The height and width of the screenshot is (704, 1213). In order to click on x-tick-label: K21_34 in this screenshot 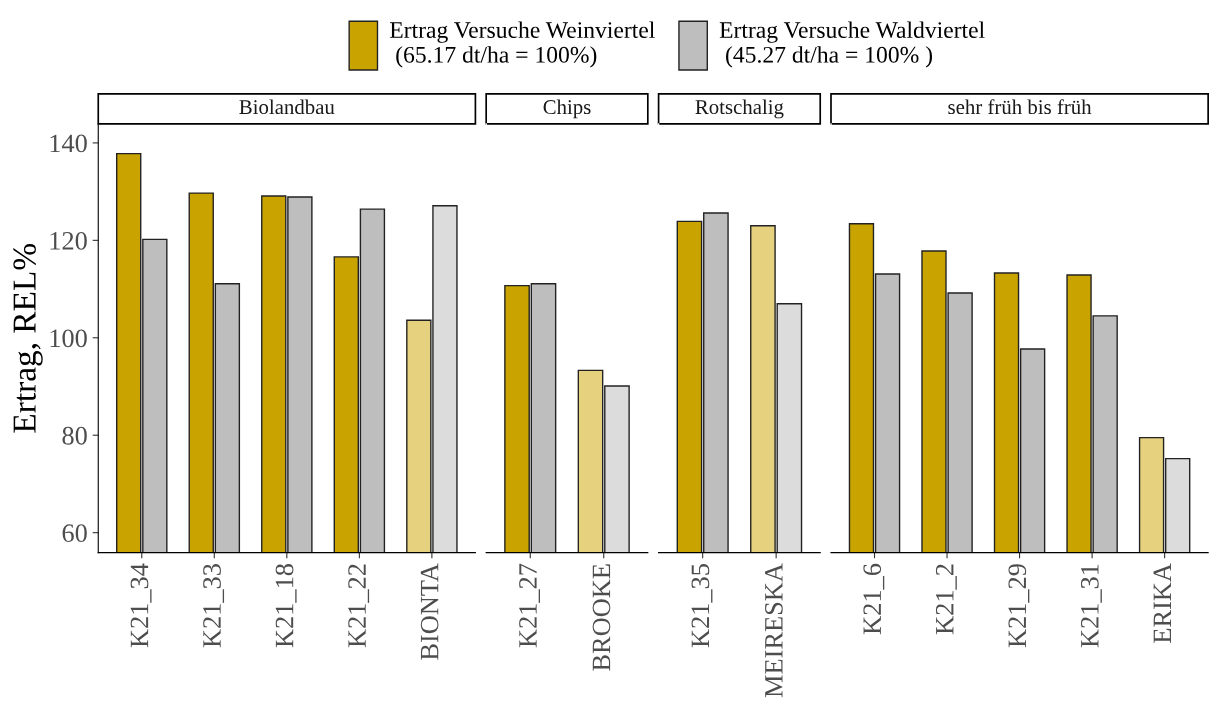, I will do `click(141, 605)`.